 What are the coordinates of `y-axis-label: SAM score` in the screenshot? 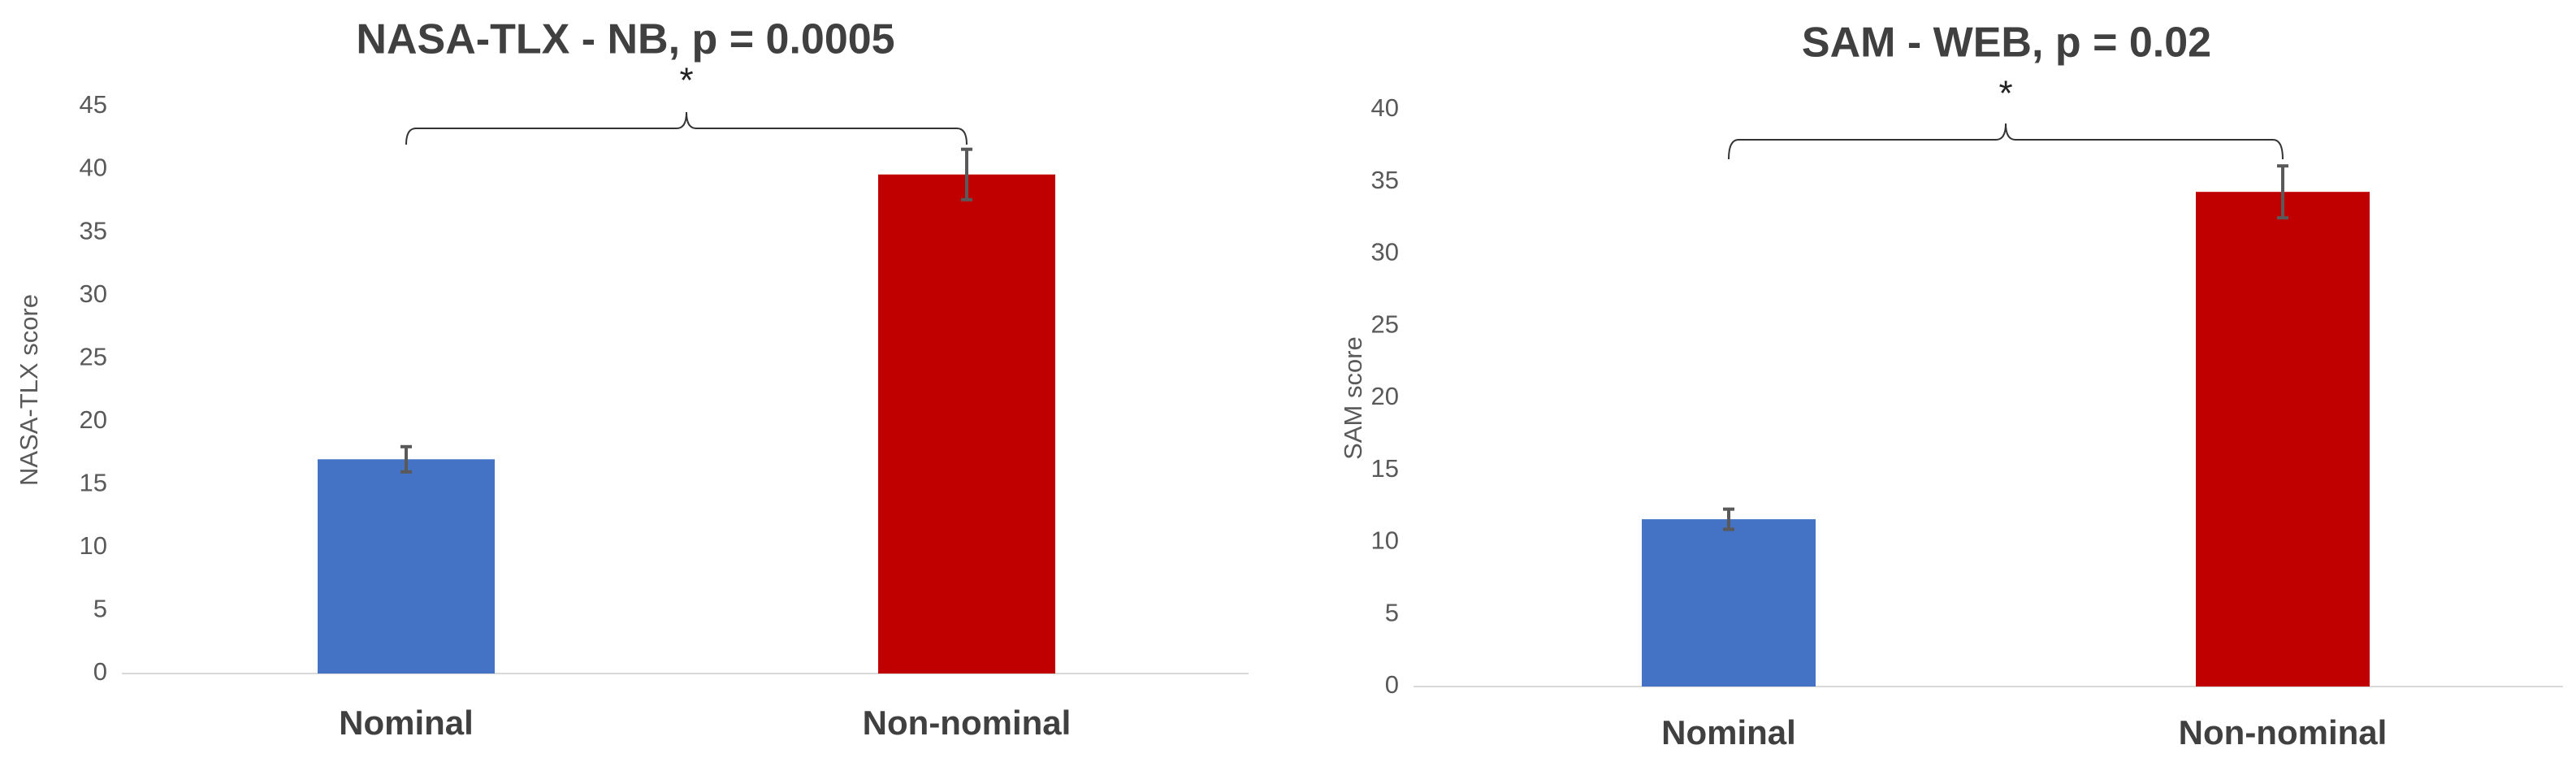 It's located at (1353, 398).